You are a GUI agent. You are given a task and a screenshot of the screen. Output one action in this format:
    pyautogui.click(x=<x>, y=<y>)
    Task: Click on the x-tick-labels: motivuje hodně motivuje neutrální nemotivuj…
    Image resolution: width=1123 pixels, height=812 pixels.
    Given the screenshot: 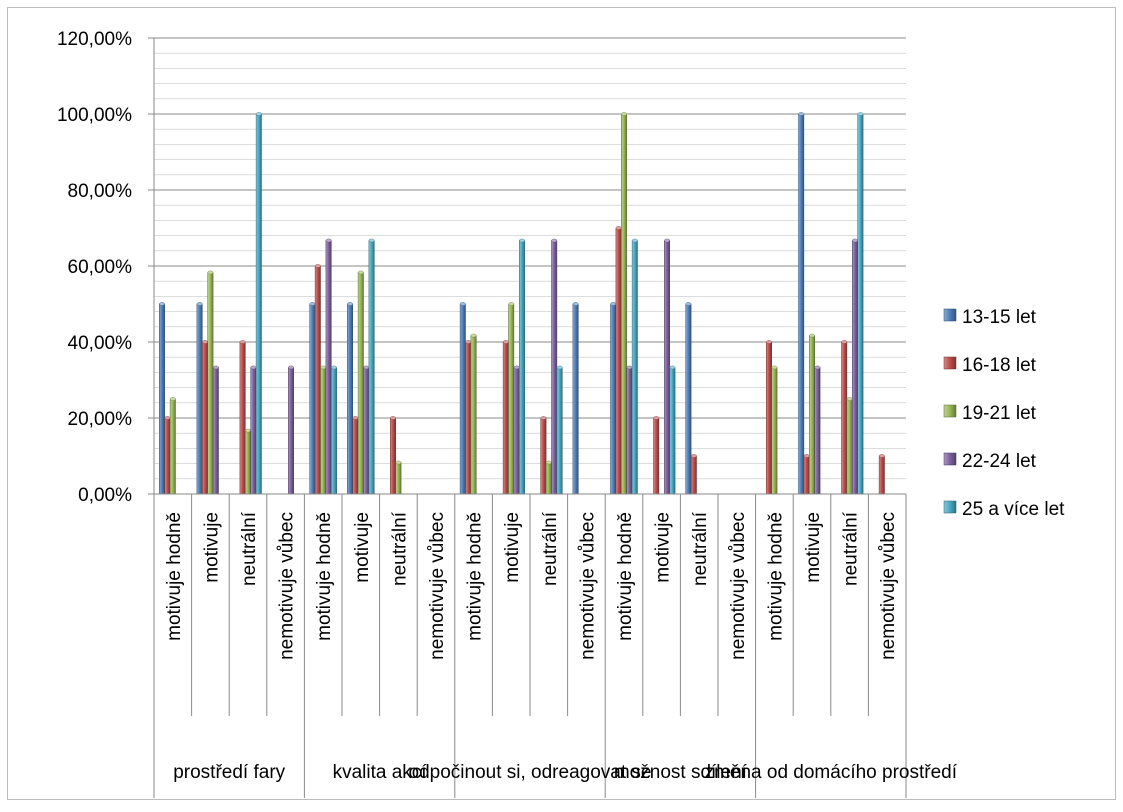 What is the action you would take?
    pyautogui.click(x=531, y=585)
    